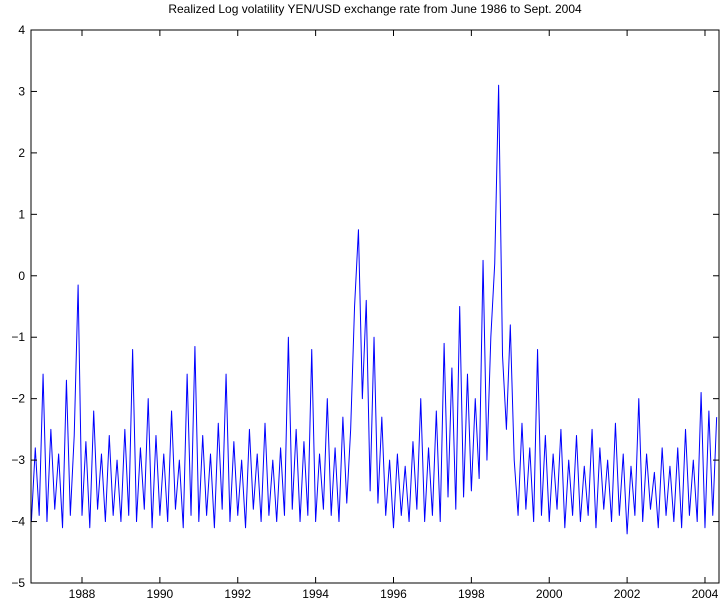 The width and height of the screenshot is (720, 600). Describe the element at coordinates (18, 522) in the screenshot. I see `y-tick-label: −4` at that location.